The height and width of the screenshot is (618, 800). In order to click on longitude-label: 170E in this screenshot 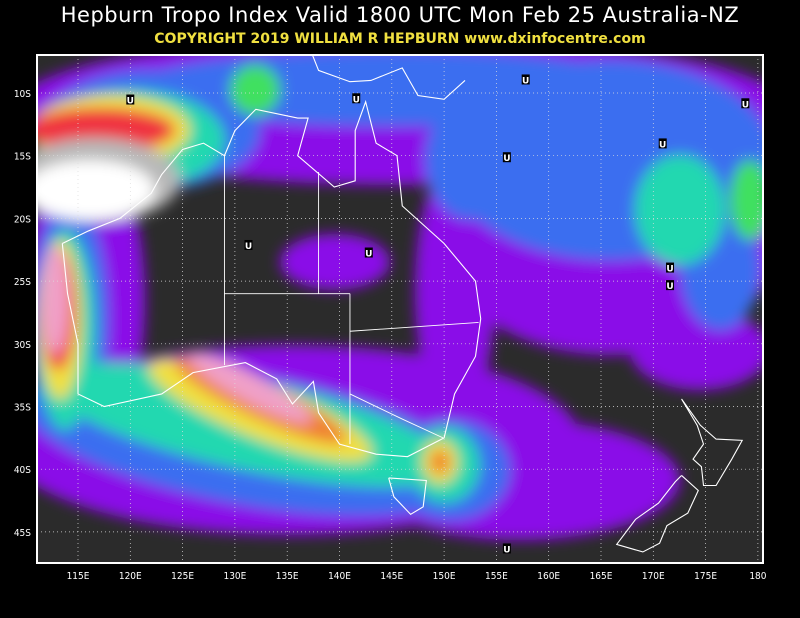, I will do `click(653, 576)`.